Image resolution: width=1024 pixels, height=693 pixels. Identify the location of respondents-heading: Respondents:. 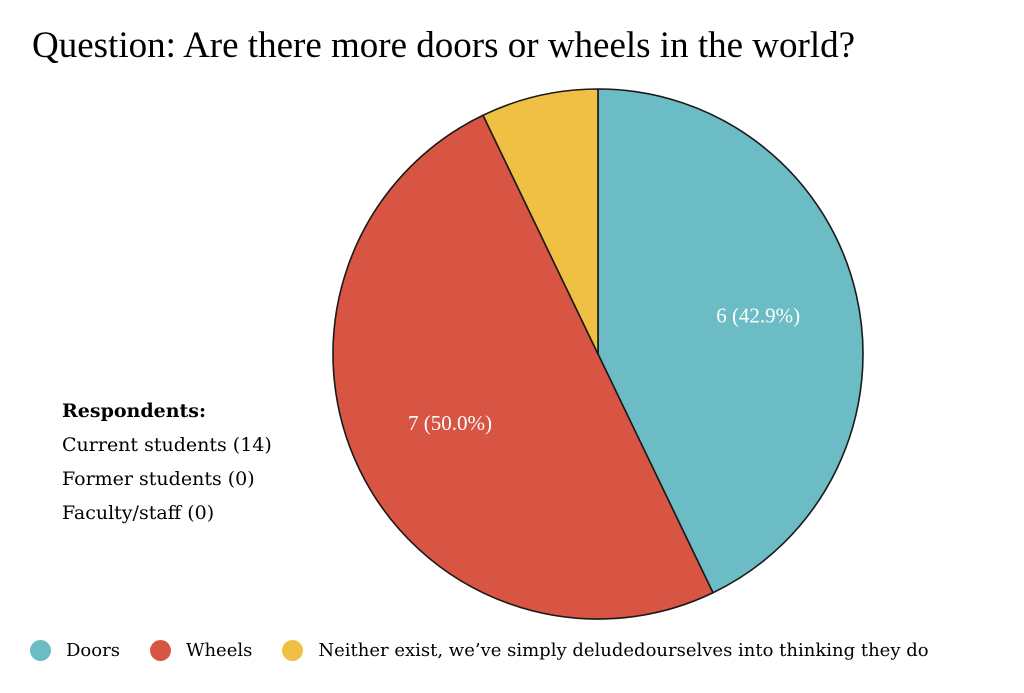
(134, 411).